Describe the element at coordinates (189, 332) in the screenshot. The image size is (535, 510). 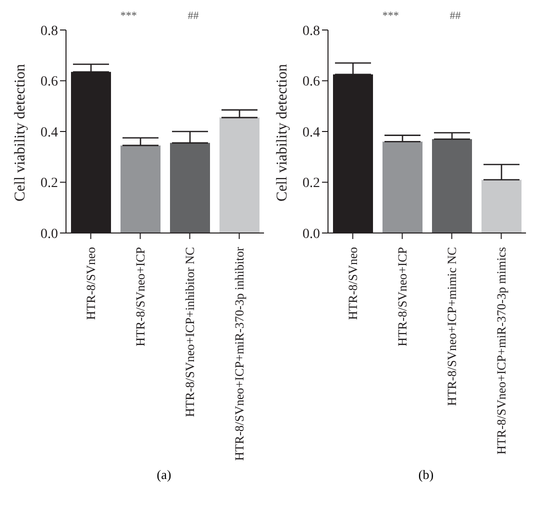
I see `x-tick-label: HTR-8/SVneo+ICP+inhibitor NC` at that location.